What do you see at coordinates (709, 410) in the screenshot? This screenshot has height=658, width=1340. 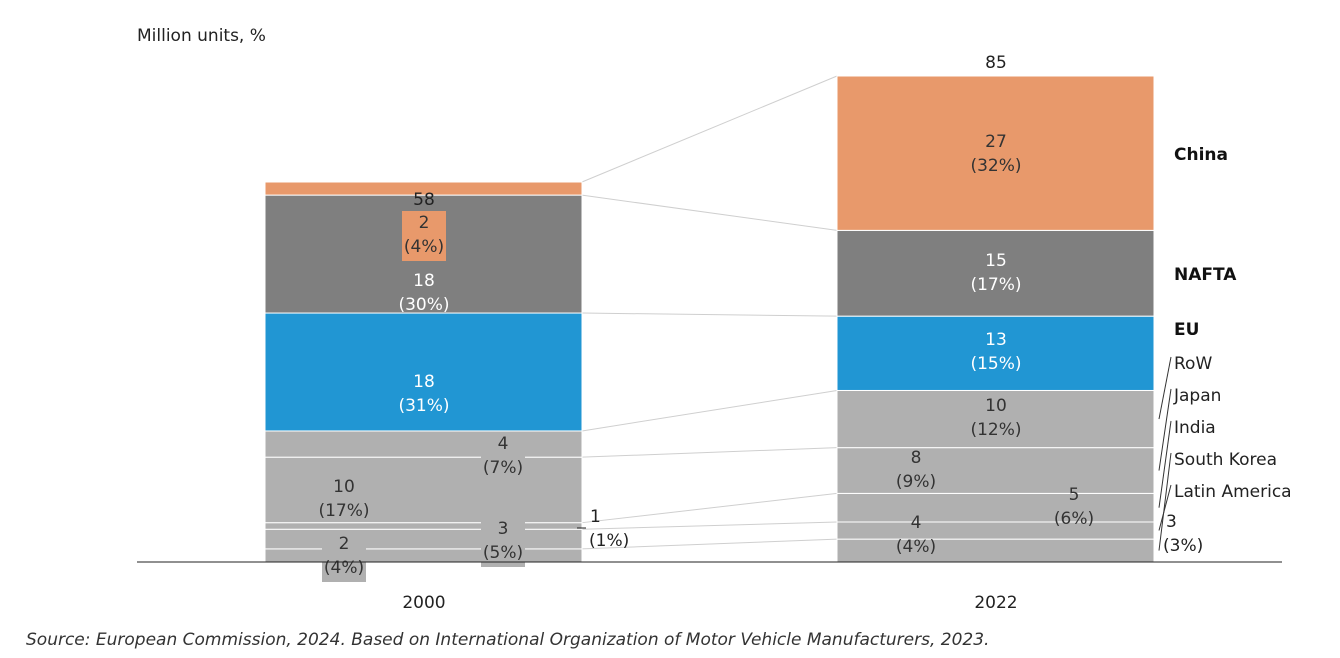 I see `connector-row` at bounding box center [709, 410].